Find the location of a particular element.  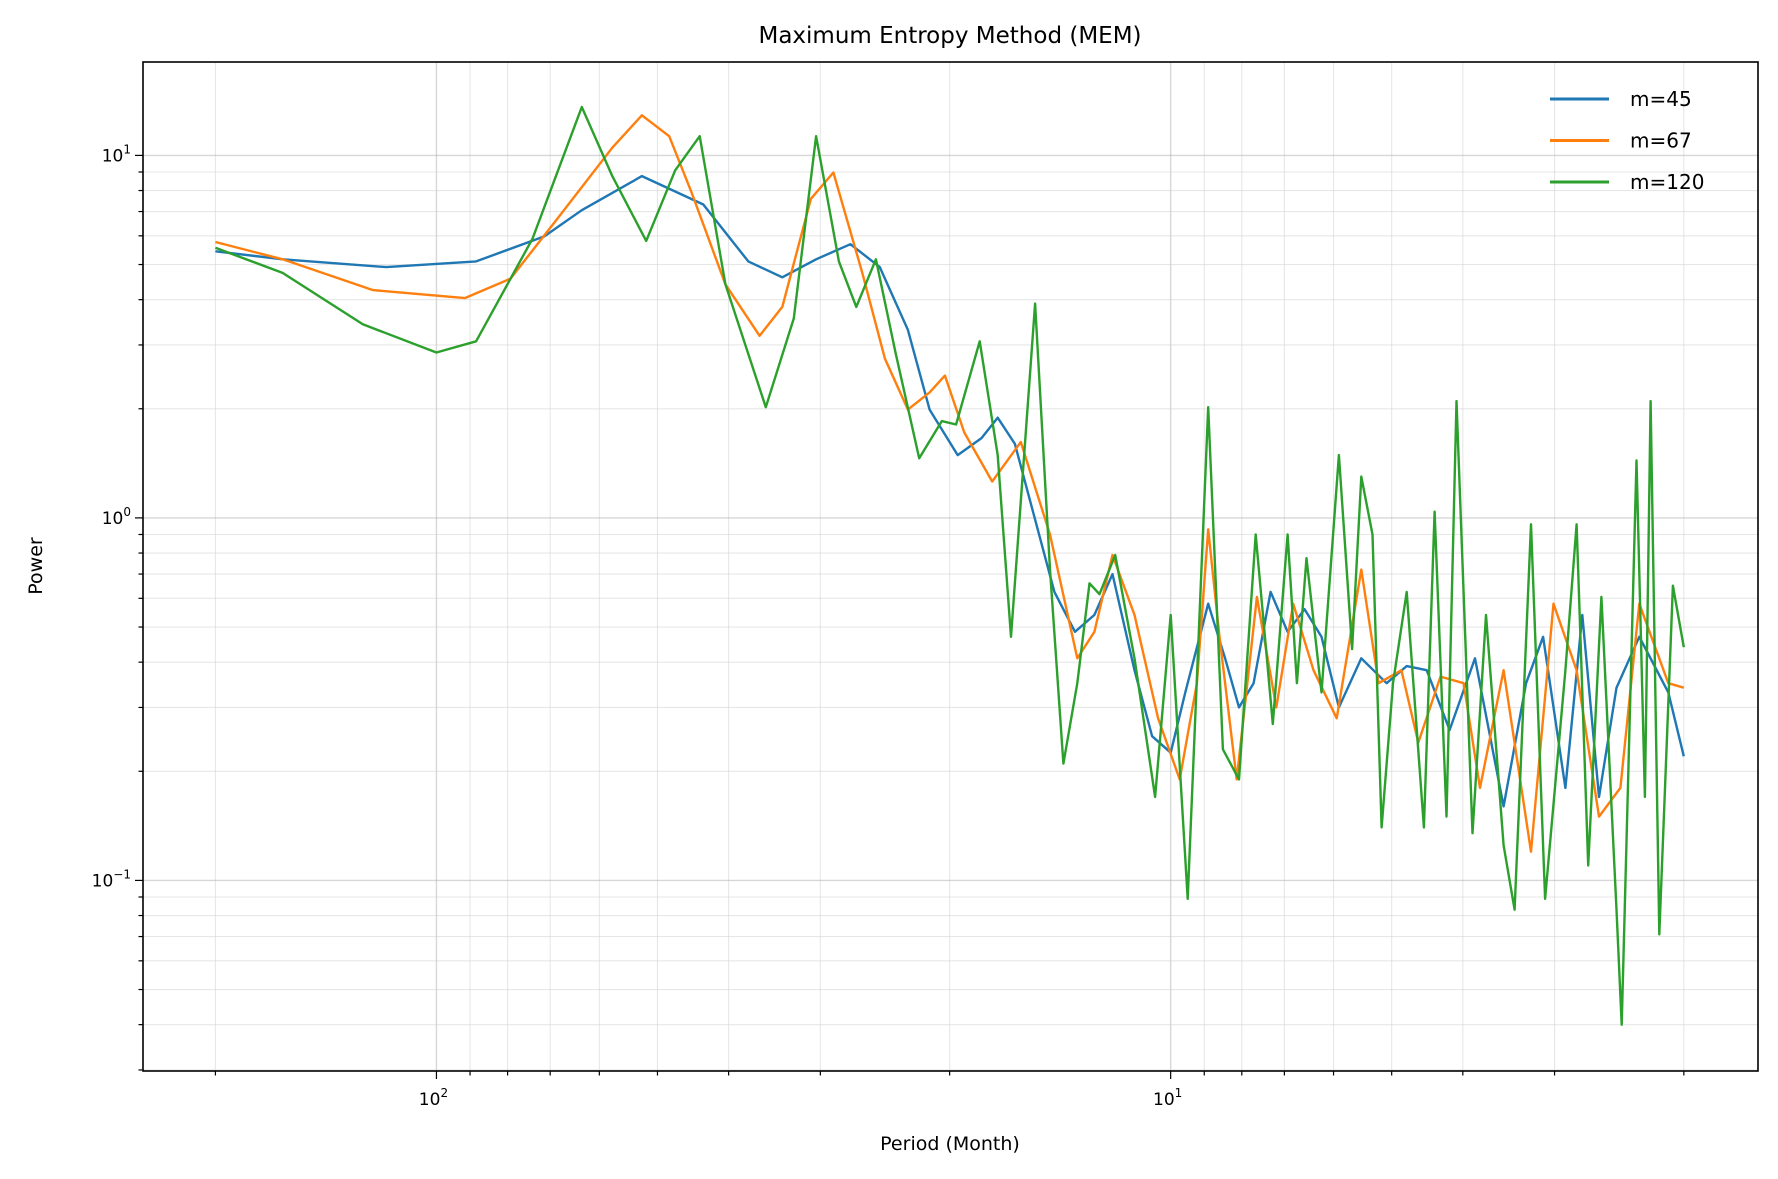

chart-title: Maximum Entropy Method (MEM) is located at coordinates (949, 36).